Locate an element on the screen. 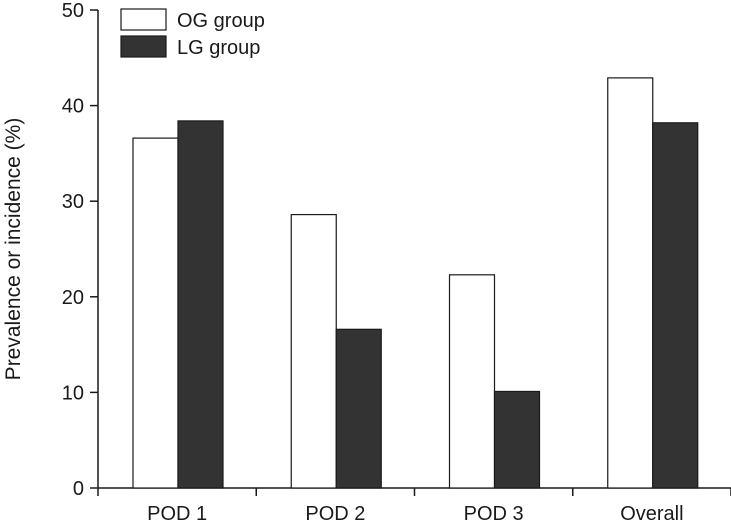  x-ticks: POD 1 POD 2 POD 3 Overall is located at coordinates (414, 506).